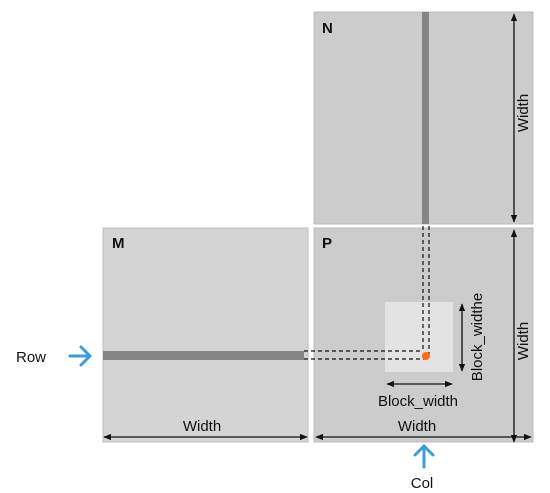  What do you see at coordinates (31, 357) in the screenshot?
I see `row-label: Row` at bounding box center [31, 357].